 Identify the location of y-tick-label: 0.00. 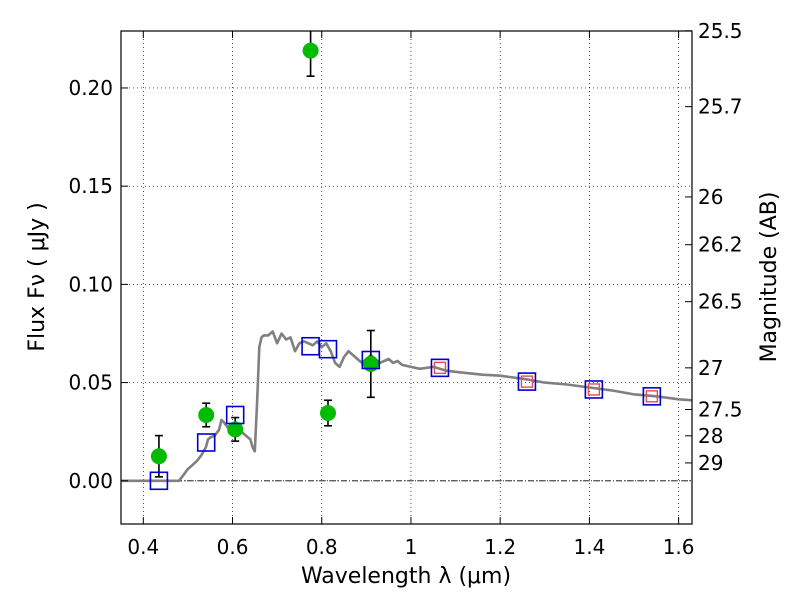
(90, 481).